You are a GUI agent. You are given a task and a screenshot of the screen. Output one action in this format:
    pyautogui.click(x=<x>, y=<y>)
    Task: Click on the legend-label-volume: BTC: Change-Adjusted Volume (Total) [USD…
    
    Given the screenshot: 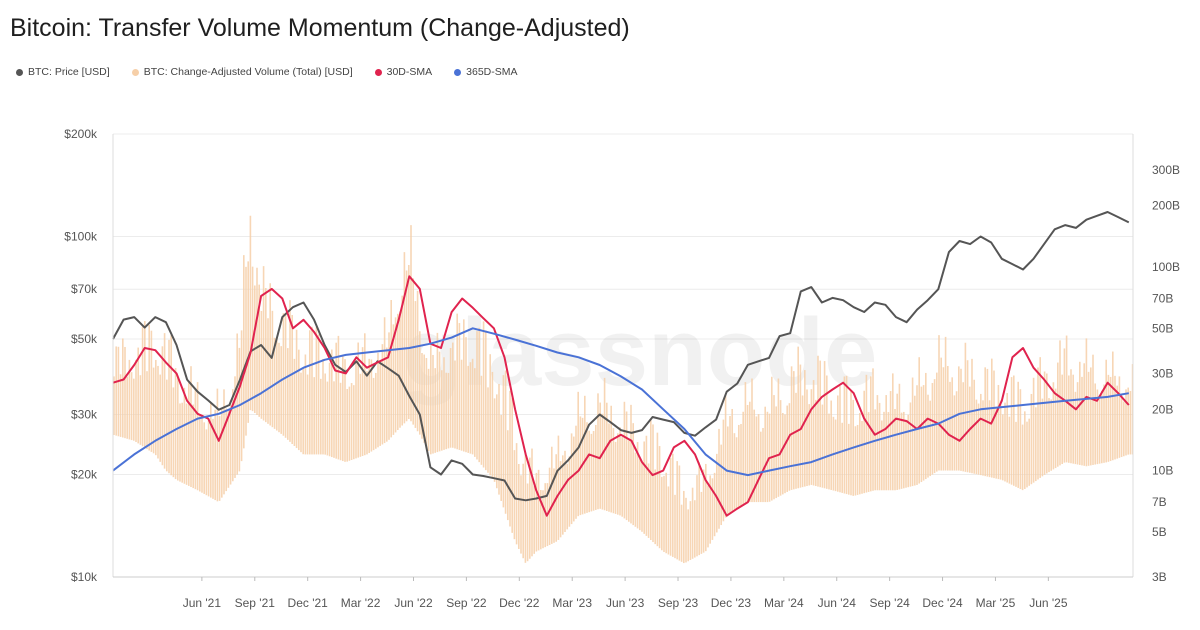 What is the action you would take?
    pyautogui.click(x=248, y=72)
    